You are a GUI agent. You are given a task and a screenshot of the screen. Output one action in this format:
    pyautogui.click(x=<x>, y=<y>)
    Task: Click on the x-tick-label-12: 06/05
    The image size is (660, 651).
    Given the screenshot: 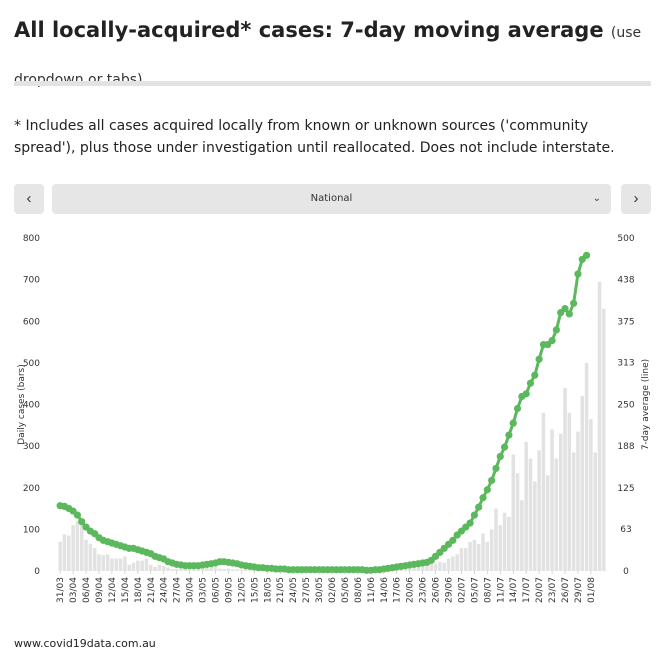 What is the action you would take?
    pyautogui.click(x=216, y=590)
    